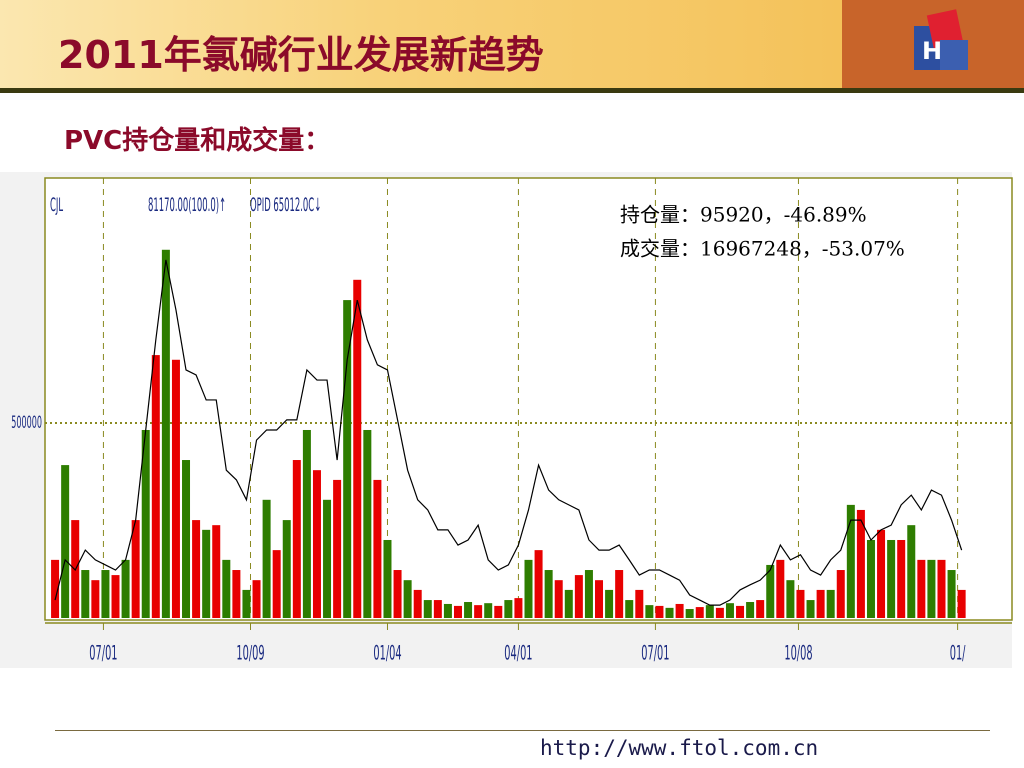 This screenshot has height=768, width=1024. Describe the element at coordinates (387, 653) in the screenshot. I see `x-tick-label: 01/04` at that location.